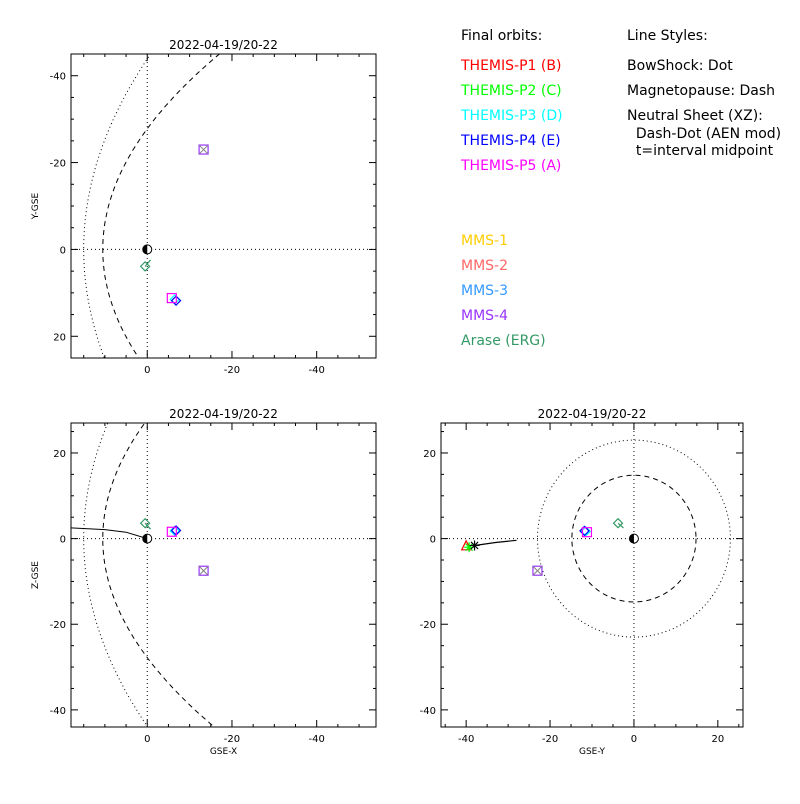  Describe the element at coordinates (36, 207) in the screenshot. I see `y-axis-label: Y-GSE` at that location.